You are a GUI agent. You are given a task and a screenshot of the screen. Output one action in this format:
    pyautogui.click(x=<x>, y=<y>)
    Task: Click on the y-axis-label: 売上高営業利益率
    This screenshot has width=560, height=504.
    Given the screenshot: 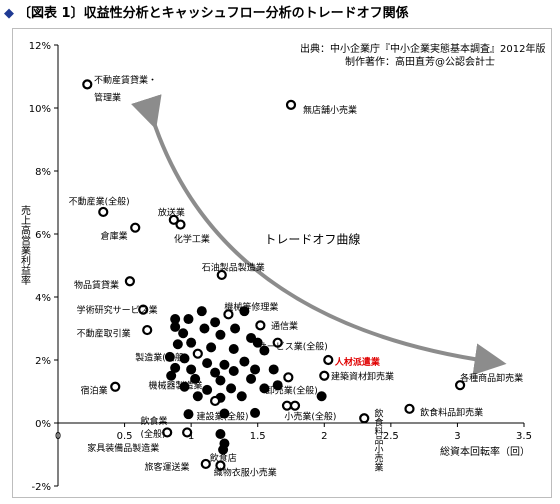 What is the action you would take?
    pyautogui.click(x=25, y=245)
    